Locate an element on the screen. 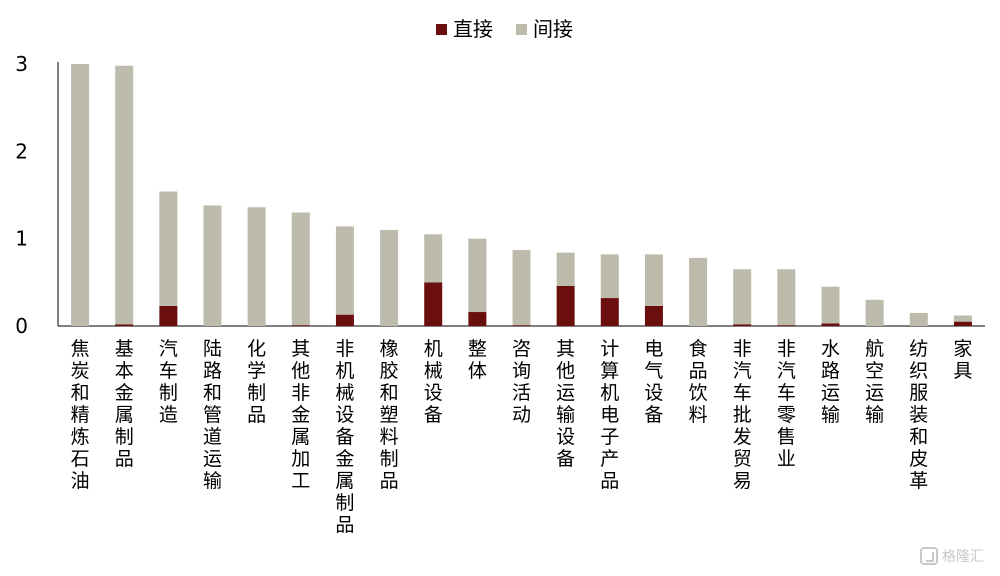 The width and height of the screenshot is (1000, 576). y-tick-label: 1 is located at coordinates (21, 239).